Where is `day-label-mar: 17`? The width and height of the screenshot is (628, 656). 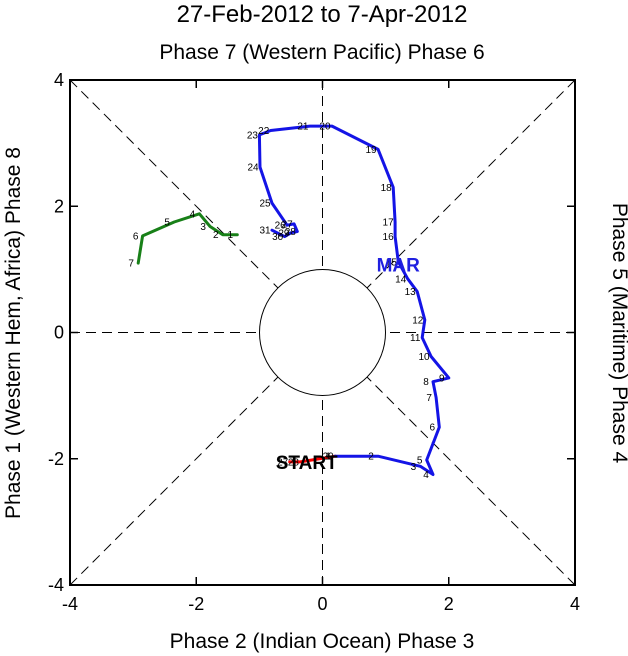 day-label-mar: 17 is located at coordinates (389, 223).